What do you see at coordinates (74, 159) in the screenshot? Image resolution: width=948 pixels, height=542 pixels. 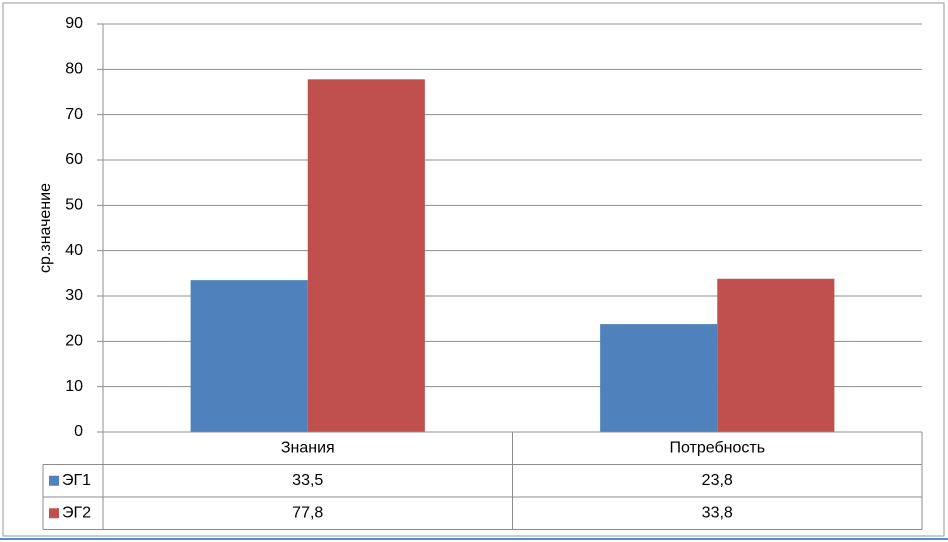 I see `y-tick-label: 60` at bounding box center [74, 159].